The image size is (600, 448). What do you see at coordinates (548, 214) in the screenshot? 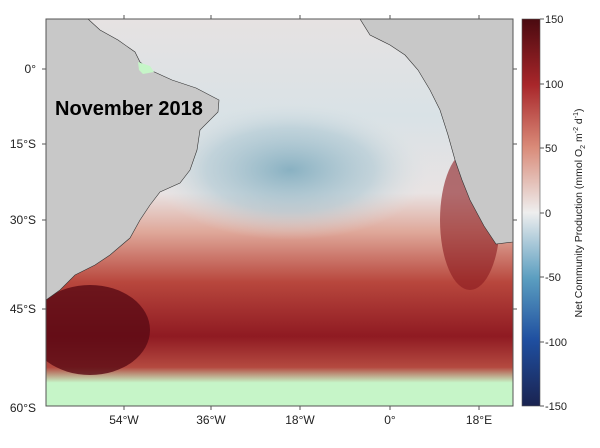
I see `colorbar-tick: 0` at bounding box center [548, 214].